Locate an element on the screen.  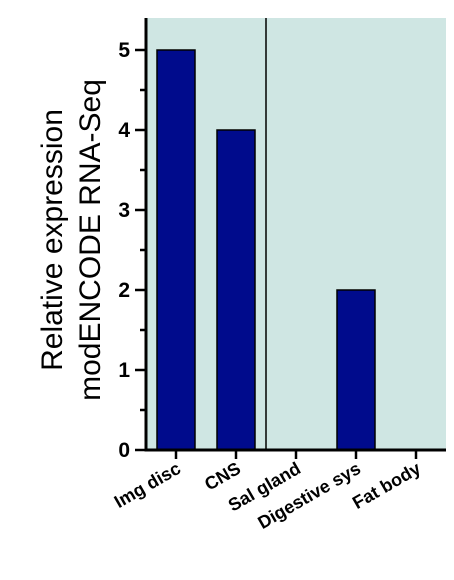
x-tick-label: CNS is located at coordinates (222, 476).